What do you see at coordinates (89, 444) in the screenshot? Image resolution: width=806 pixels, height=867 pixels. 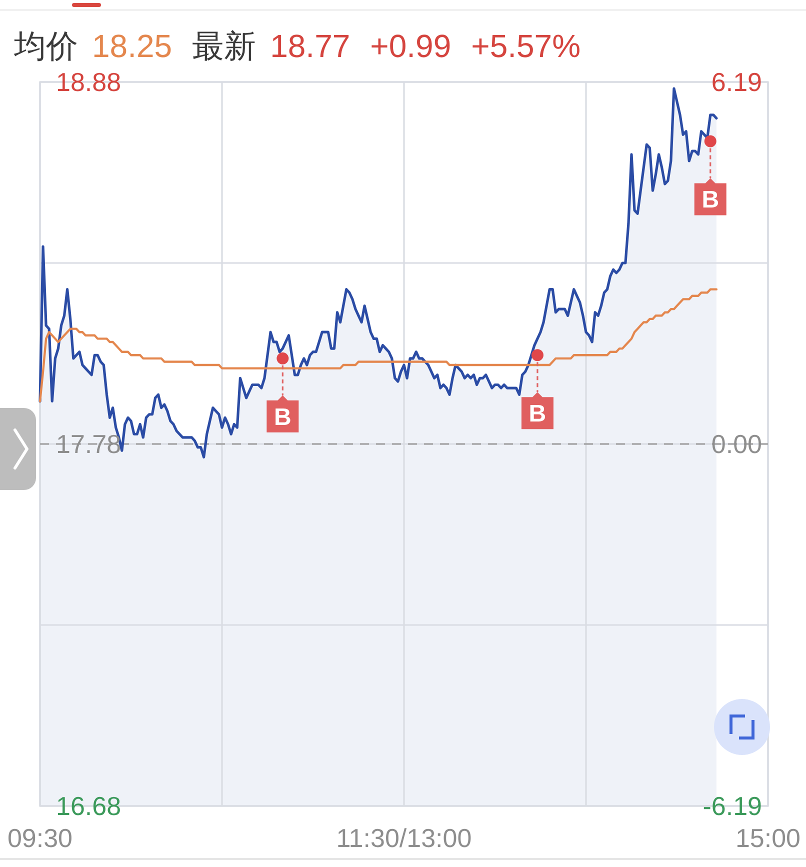 I see `y-tick-label: 17.78` at bounding box center [89, 444].